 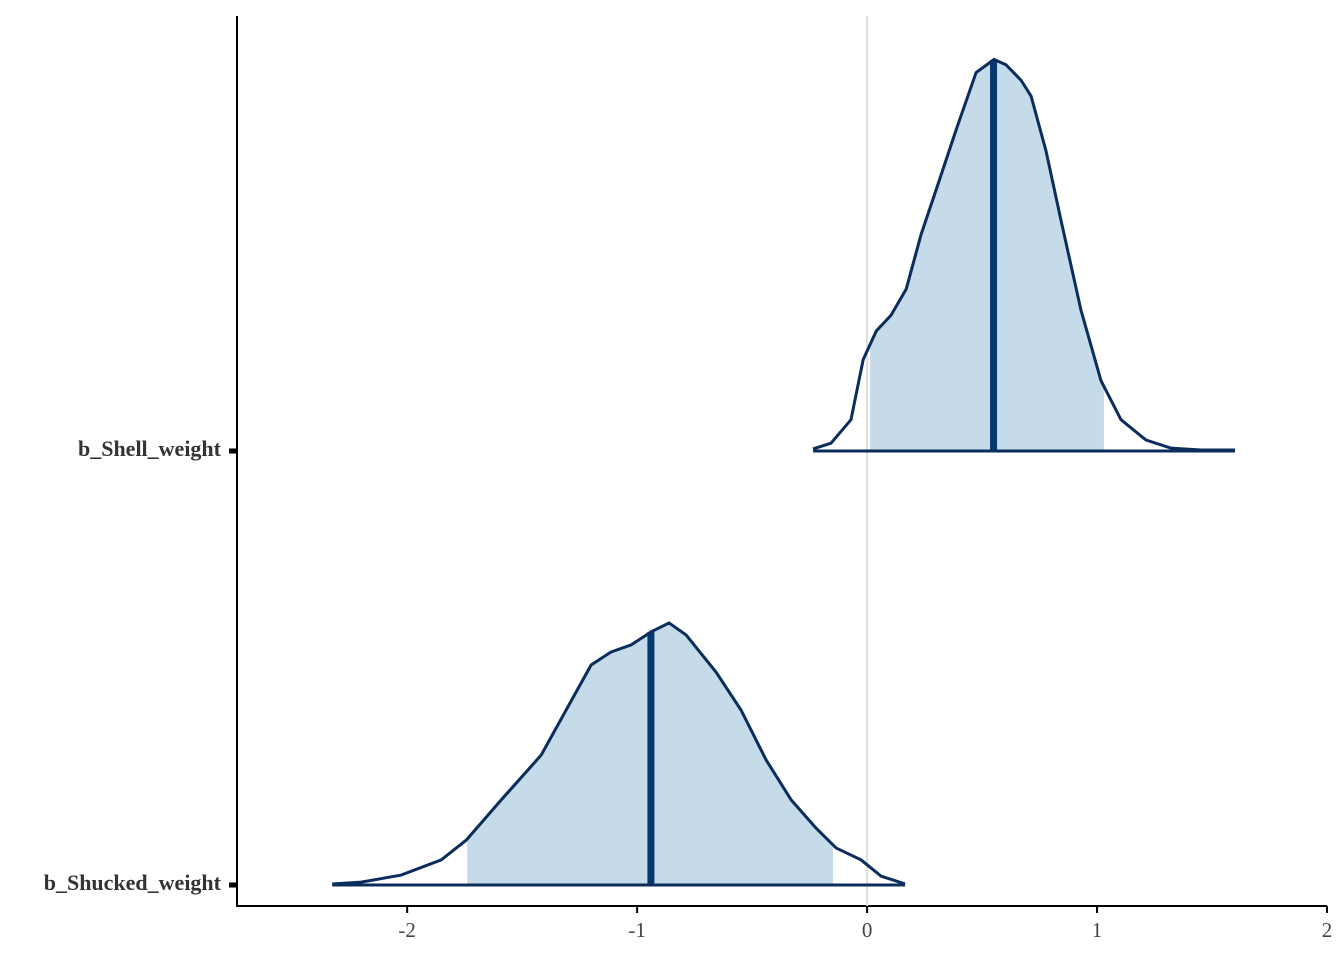 What do you see at coordinates (150, 448) in the screenshot?
I see `y-tick-label: b_Shell_weight` at bounding box center [150, 448].